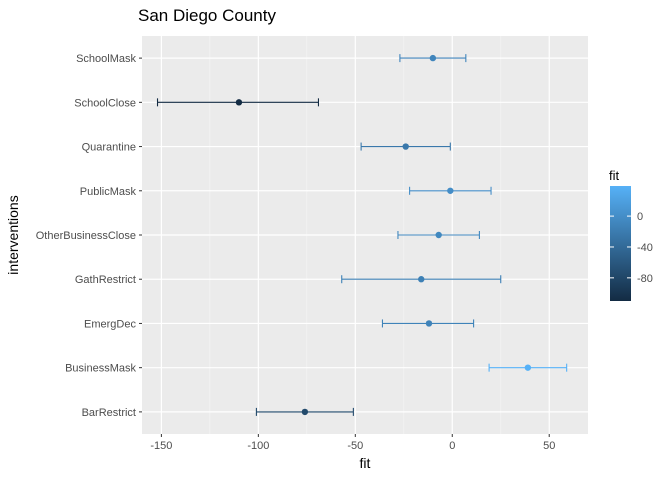  What do you see at coordinates (355, 446) in the screenshot?
I see `x-tick-label: -50` at bounding box center [355, 446].